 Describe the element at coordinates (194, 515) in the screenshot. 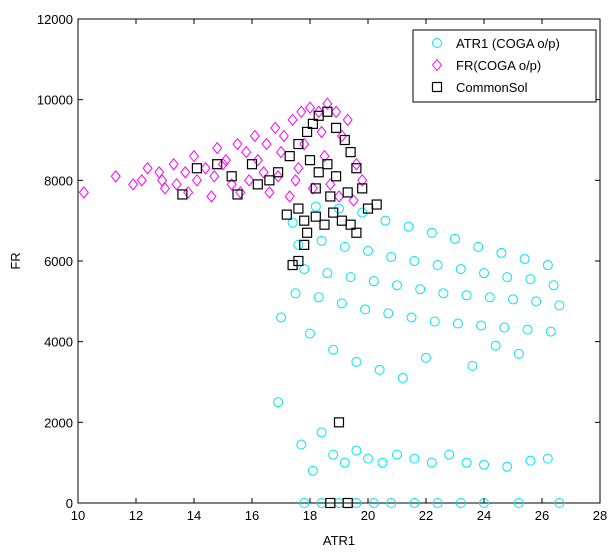

I see `x-tick-label: 14` at that location.